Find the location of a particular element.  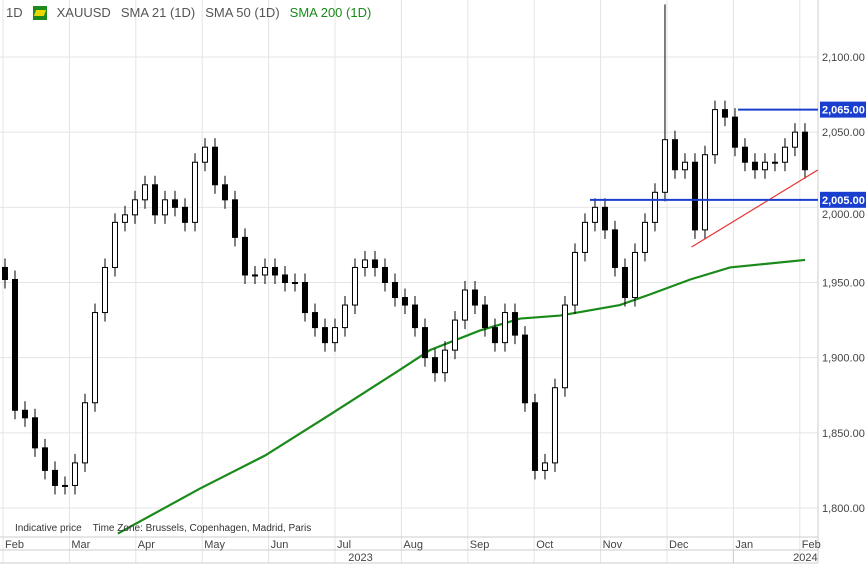

indicative-price-note: Indicative price is located at coordinates (48, 528).